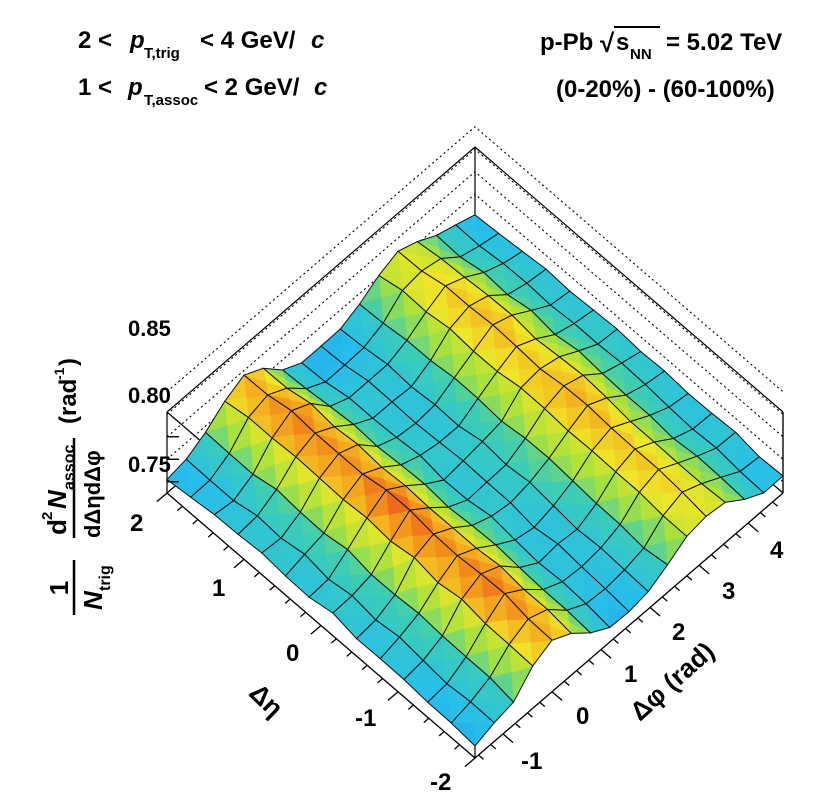  Describe the element at coordinates (267, 700) in the screenshot. I see `eta-axis-title: Δη` at that location.